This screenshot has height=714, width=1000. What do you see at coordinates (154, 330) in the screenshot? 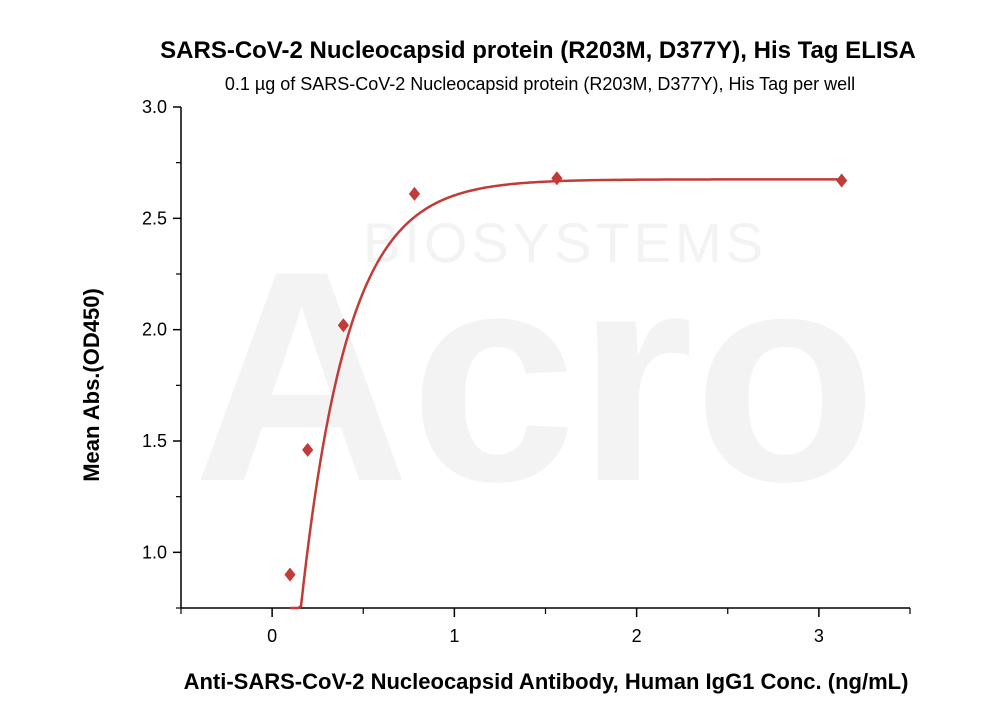
I see `y-tick-label: 2.0` at bounding box center [154, 330].